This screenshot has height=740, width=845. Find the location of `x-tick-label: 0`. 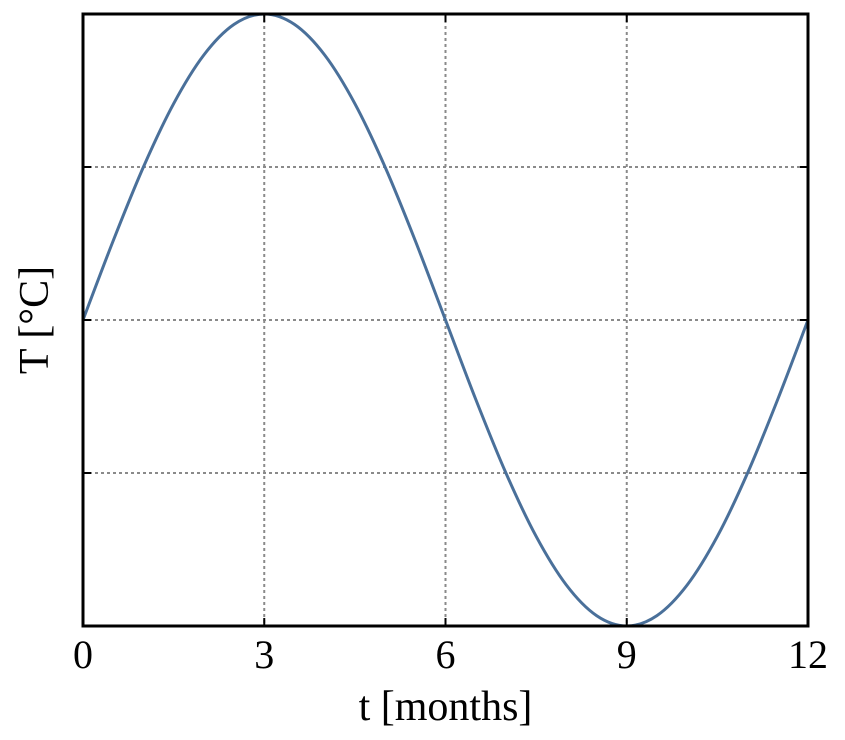

x-tick-label: 0 is located at coordinates (83, 654).